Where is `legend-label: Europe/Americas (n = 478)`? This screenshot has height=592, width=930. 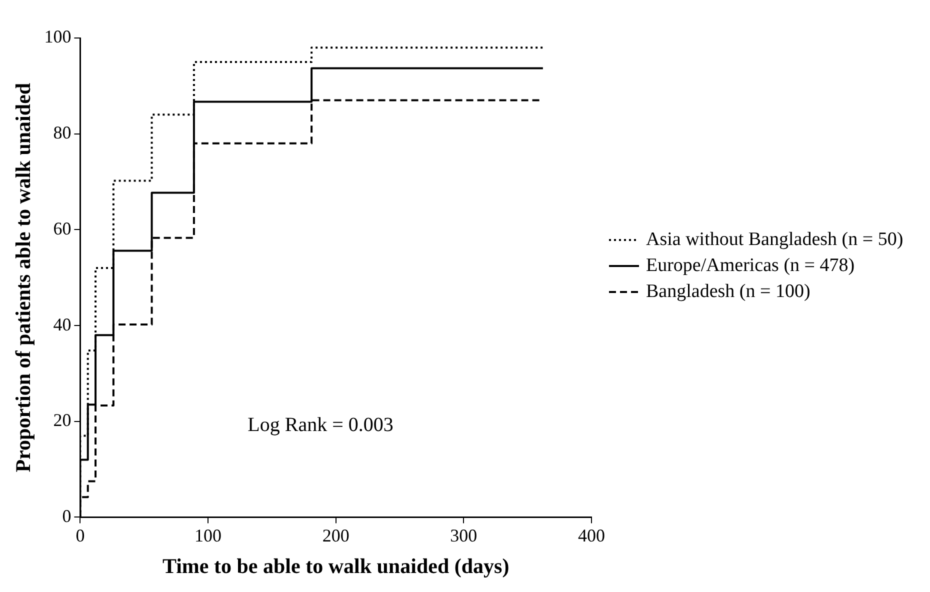 legend-label: Europe/Americas (n = 478) is located at coordinates (750, 266).